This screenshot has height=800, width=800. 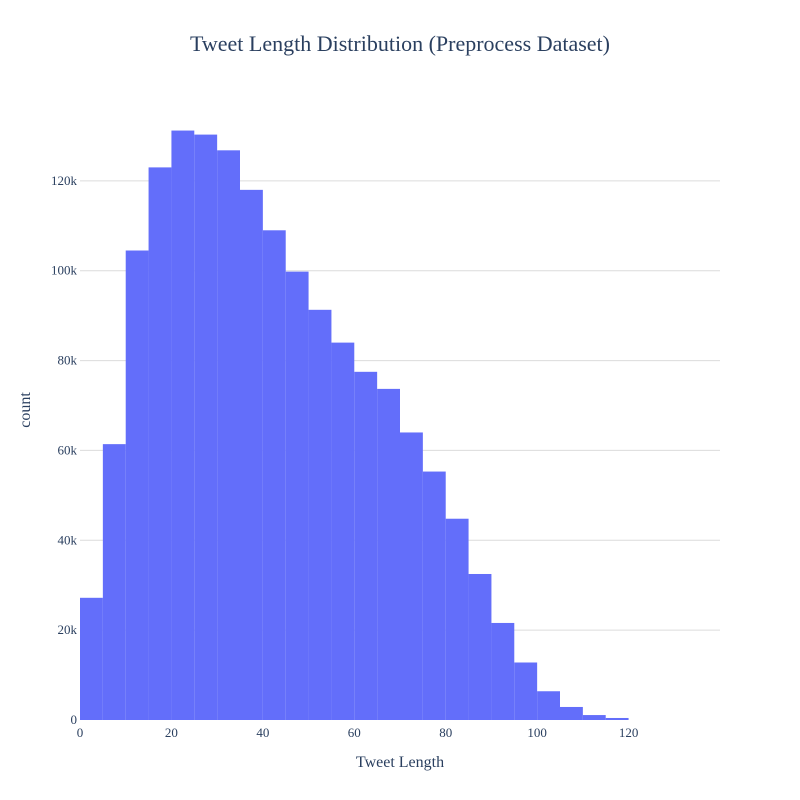 I want to click on y-tick-label: 0, so click(x=74, y=719).